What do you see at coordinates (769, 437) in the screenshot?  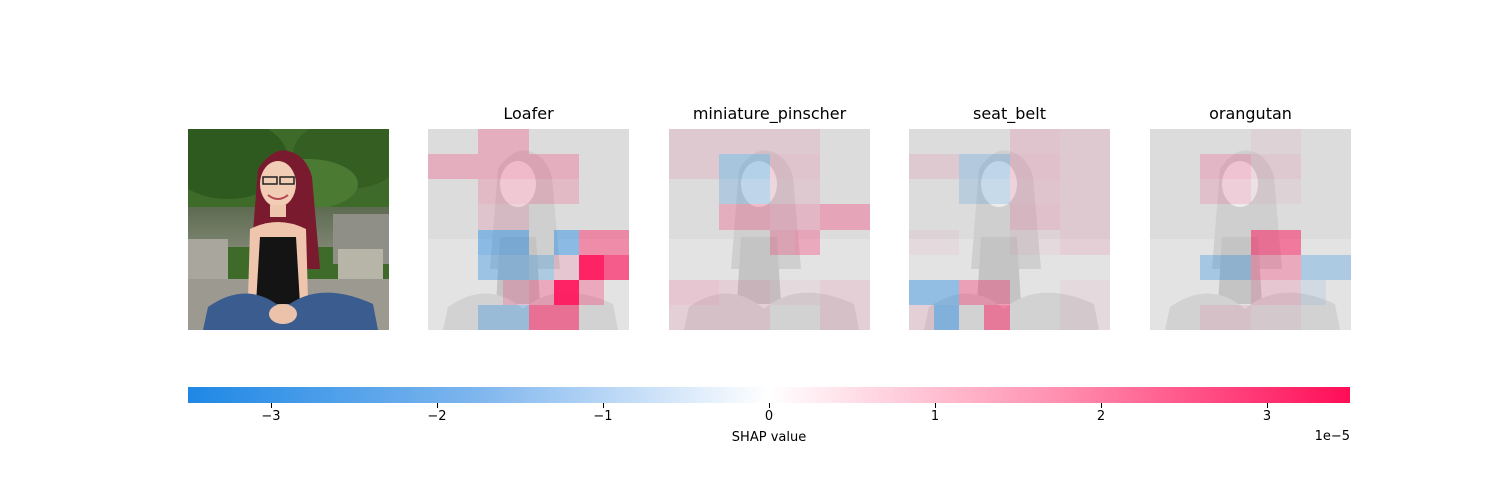 I see `colorbar-label: SHAP value` at bounding box center [769, 437].